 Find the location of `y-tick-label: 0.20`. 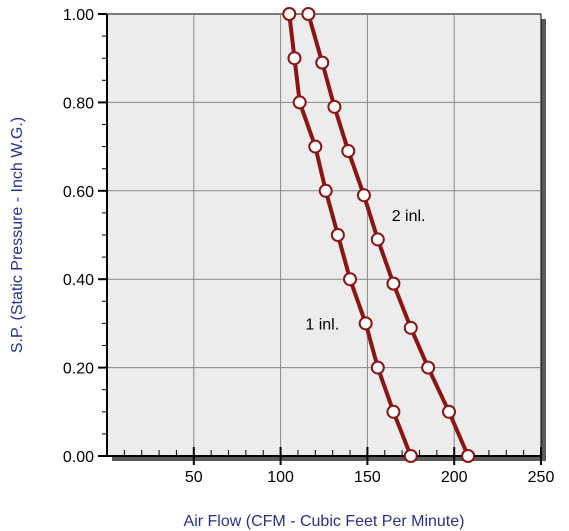

y-tick-label: 0.20 is located at coordinates (78, 369).